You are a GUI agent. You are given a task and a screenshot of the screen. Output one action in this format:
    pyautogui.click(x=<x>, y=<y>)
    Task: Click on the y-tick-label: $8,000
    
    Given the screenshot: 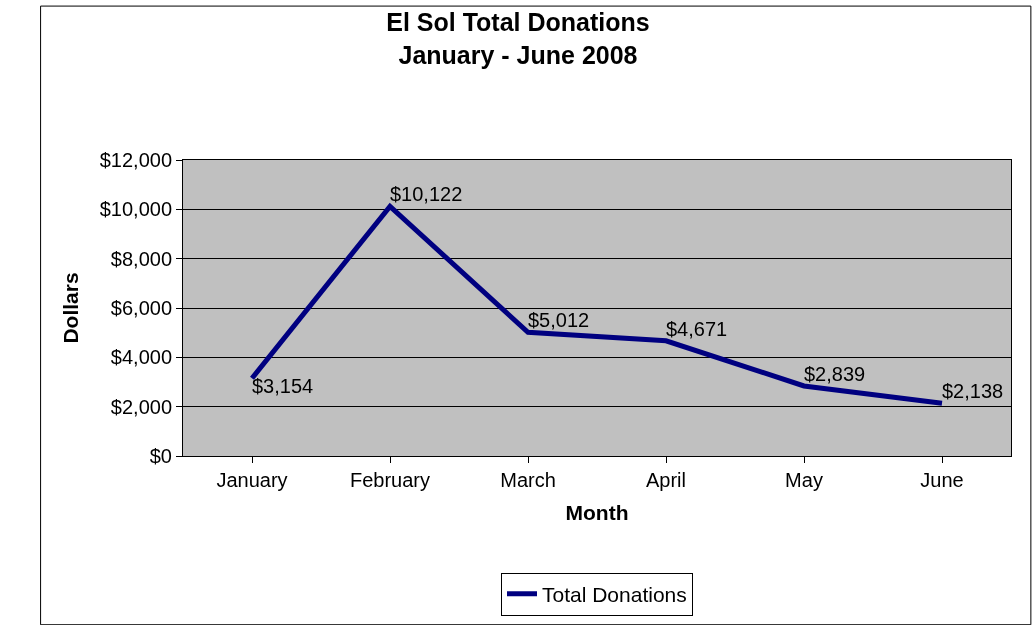 What is the action you would take?
    pyautogui.click(x=141, y=258)
    